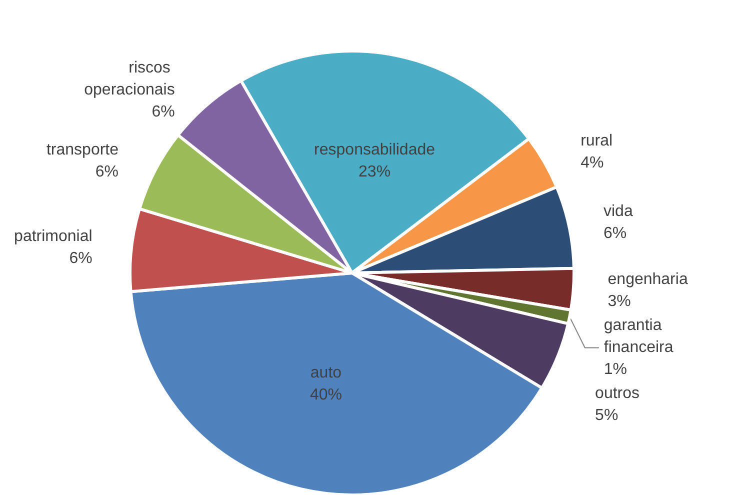  What do you see at coordinates (326, 395) in the screenshot?
I see `data-label: 40%` at bounding box center [326, 395].